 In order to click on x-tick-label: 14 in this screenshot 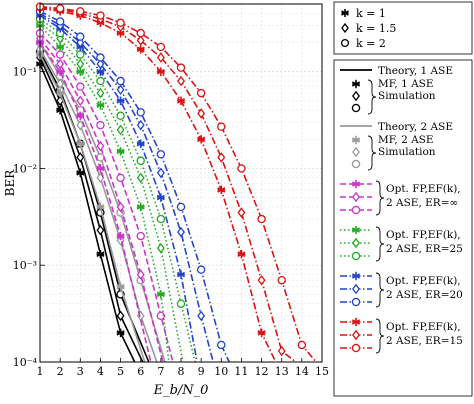, I will do `click(302, 371)`.